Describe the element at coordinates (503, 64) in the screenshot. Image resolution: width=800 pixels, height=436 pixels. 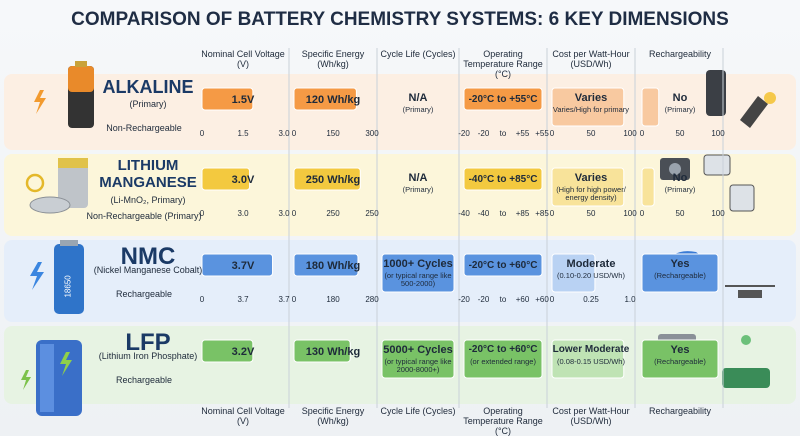
I see `column-header: Operating Temperature Range (°C)` at that location.